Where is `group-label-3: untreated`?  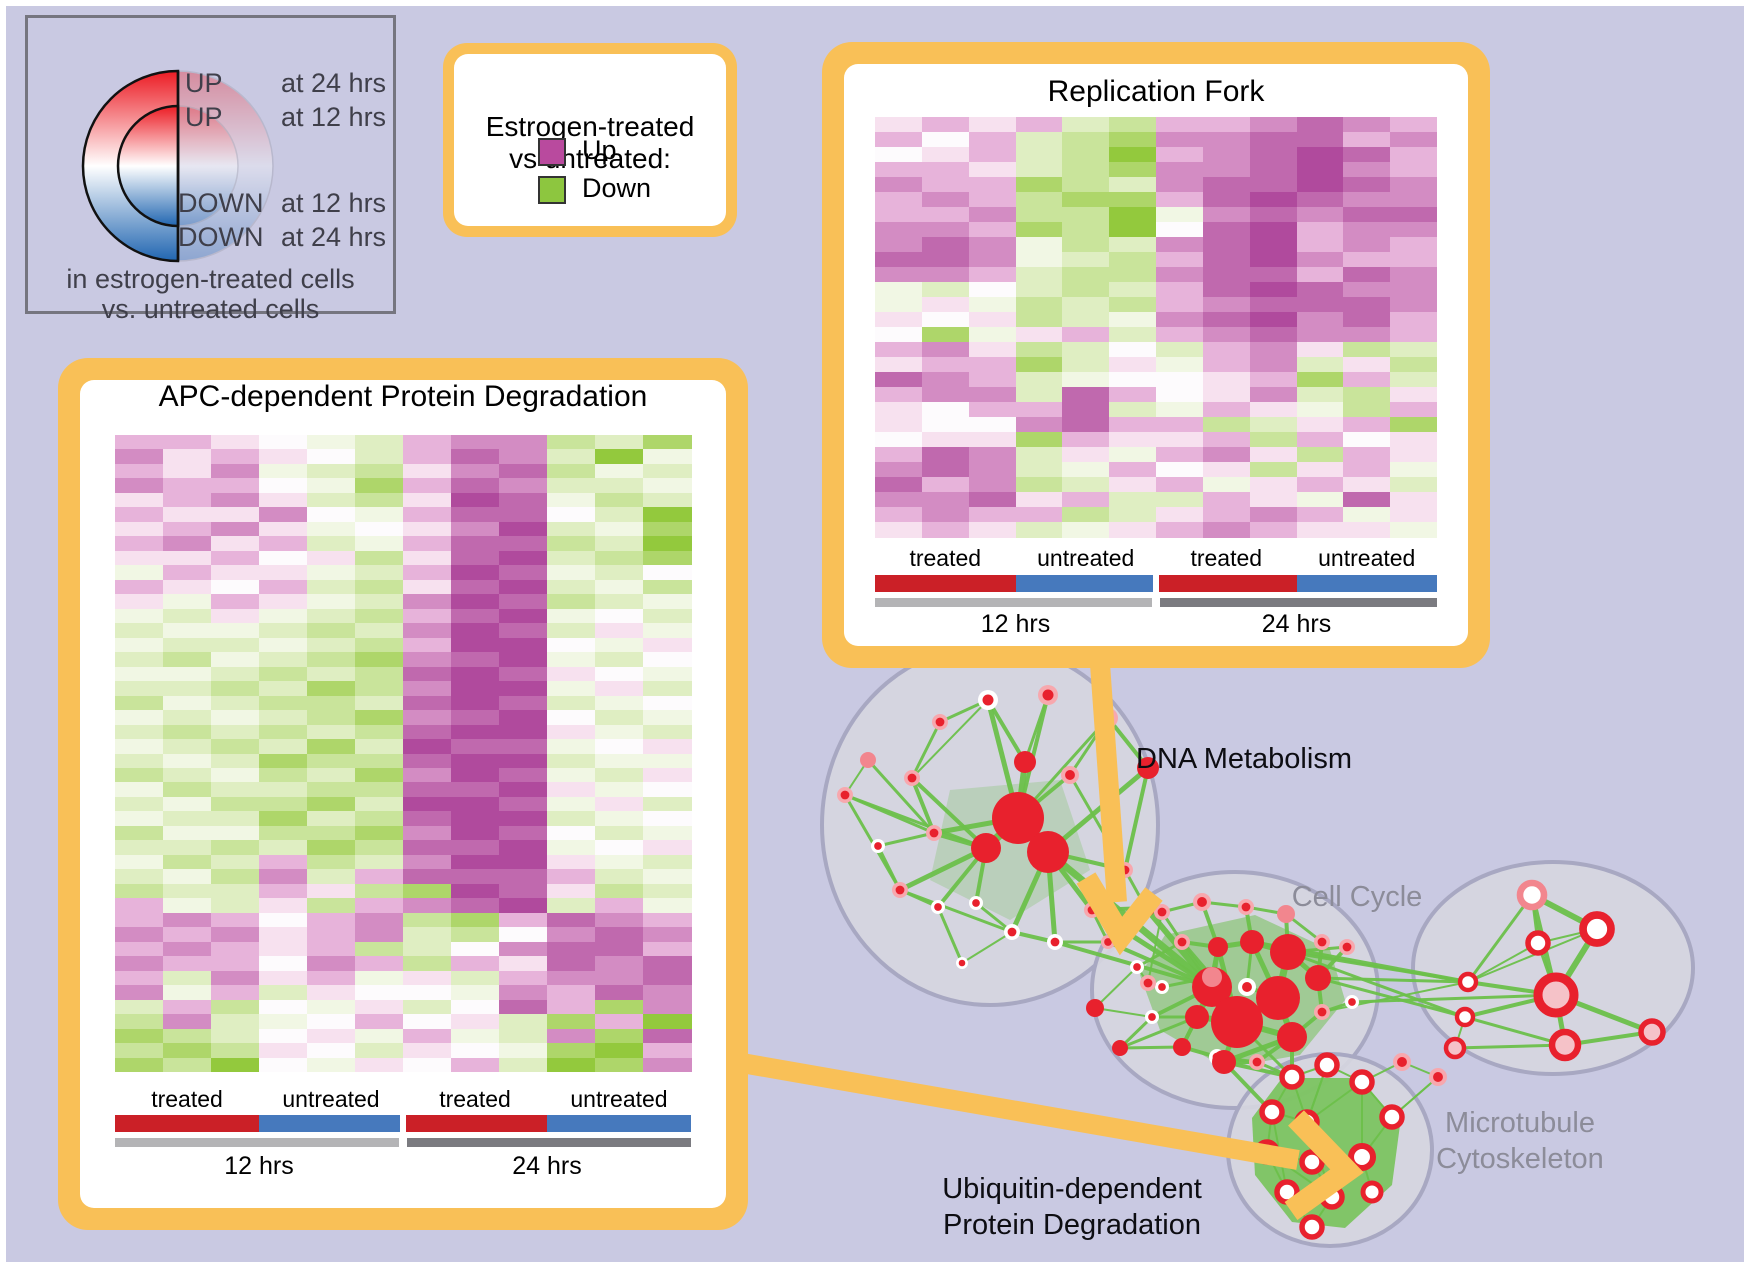 group-label-3: untreated is located at coordinates (1367, 558).